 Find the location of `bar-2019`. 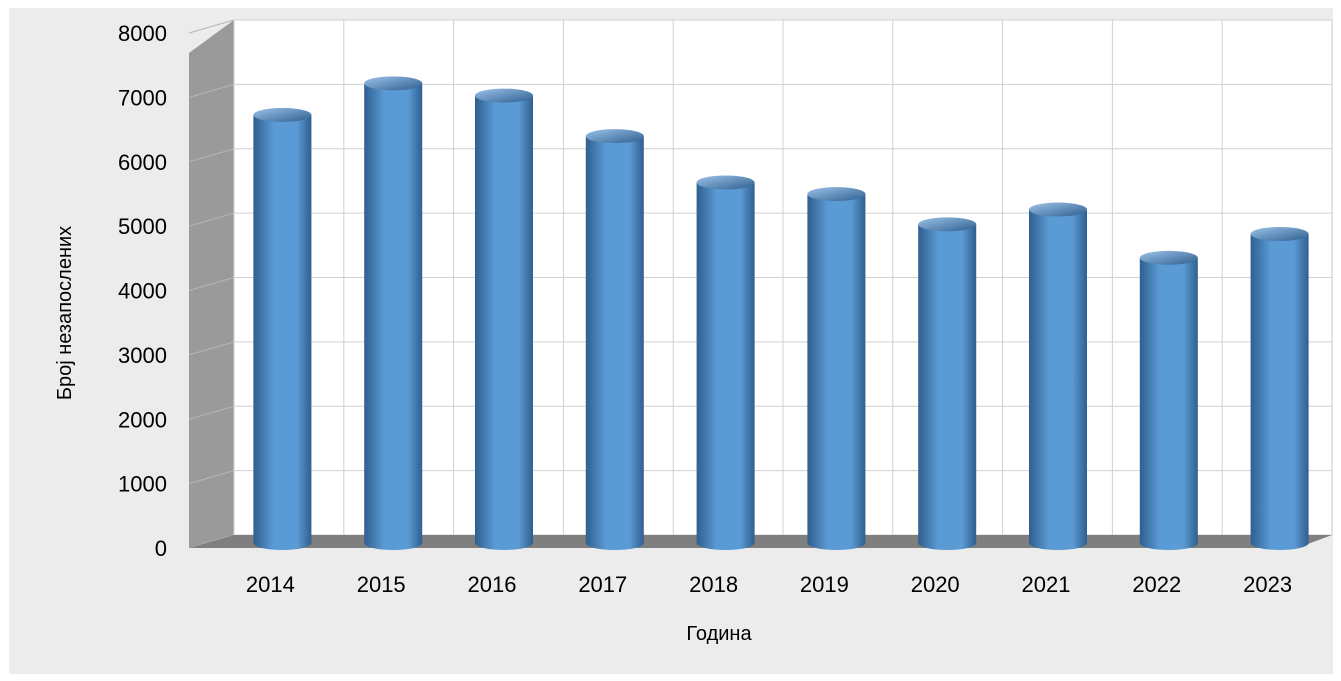

bar-2019 is located at coordinates (836, 368).